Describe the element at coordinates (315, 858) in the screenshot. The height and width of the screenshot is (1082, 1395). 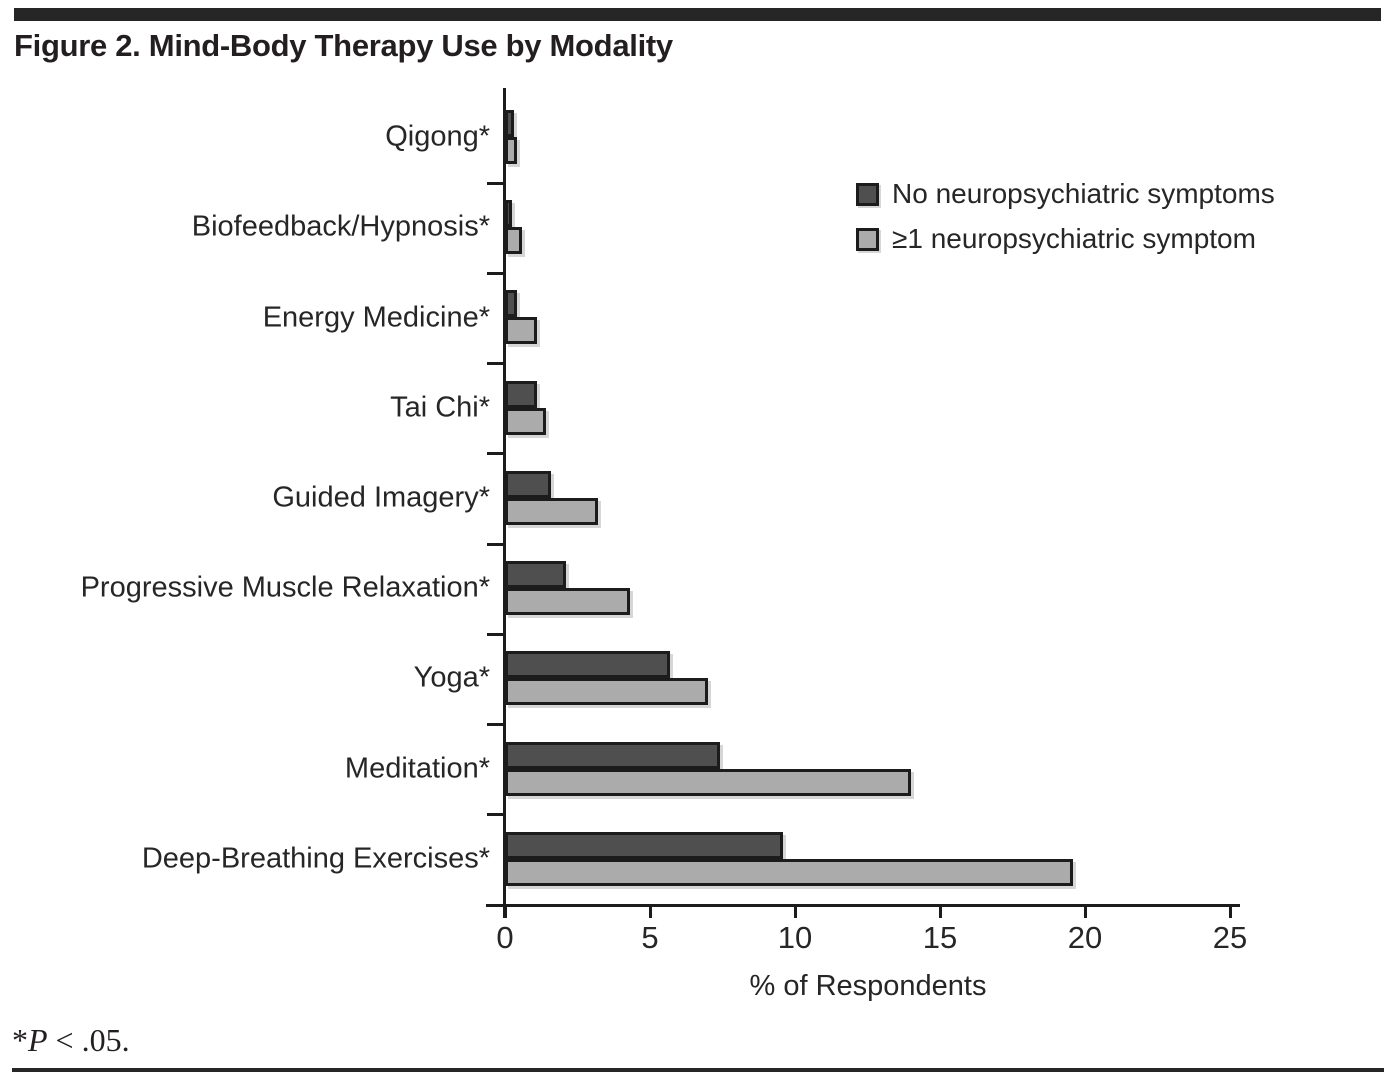
I see `category-label-deep-breathing-exercises: Deep-Breathing Exercises*` at that location.